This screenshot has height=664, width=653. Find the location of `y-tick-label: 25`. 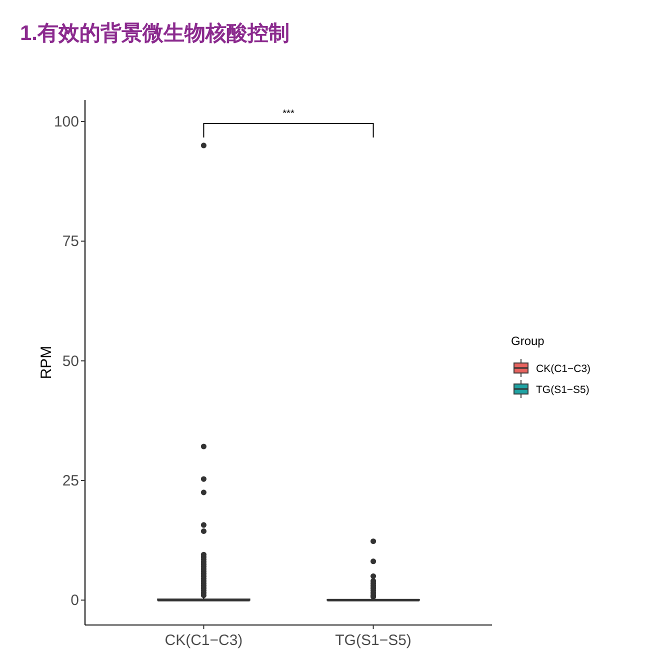

y-tick-label: 25 is located at coordinates (70, 481).